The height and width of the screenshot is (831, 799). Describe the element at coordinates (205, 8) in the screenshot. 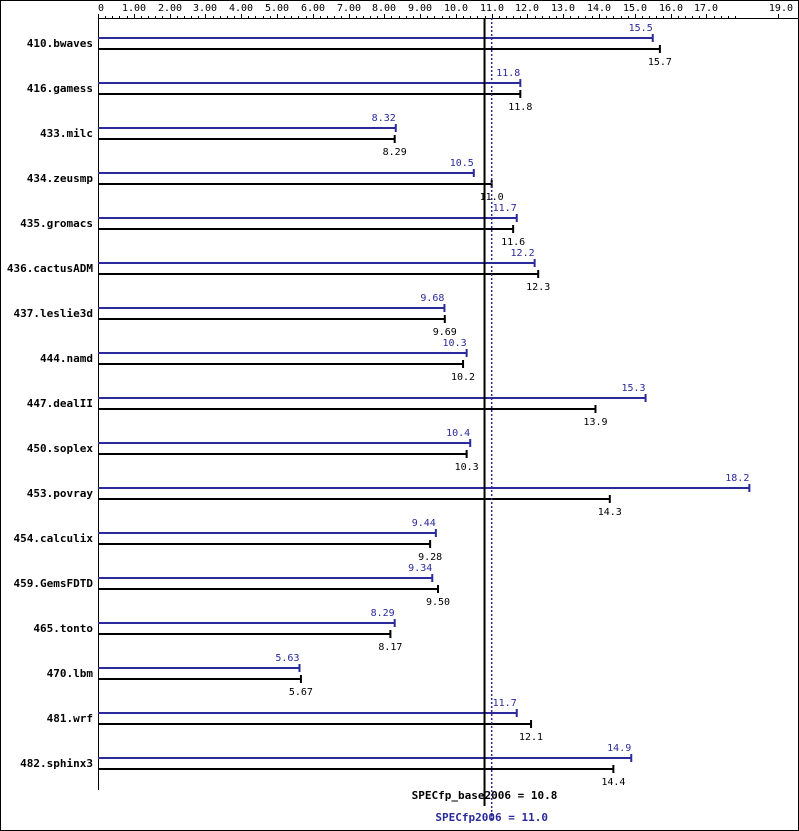

I see `x-tick-label: 3.00` at that location.